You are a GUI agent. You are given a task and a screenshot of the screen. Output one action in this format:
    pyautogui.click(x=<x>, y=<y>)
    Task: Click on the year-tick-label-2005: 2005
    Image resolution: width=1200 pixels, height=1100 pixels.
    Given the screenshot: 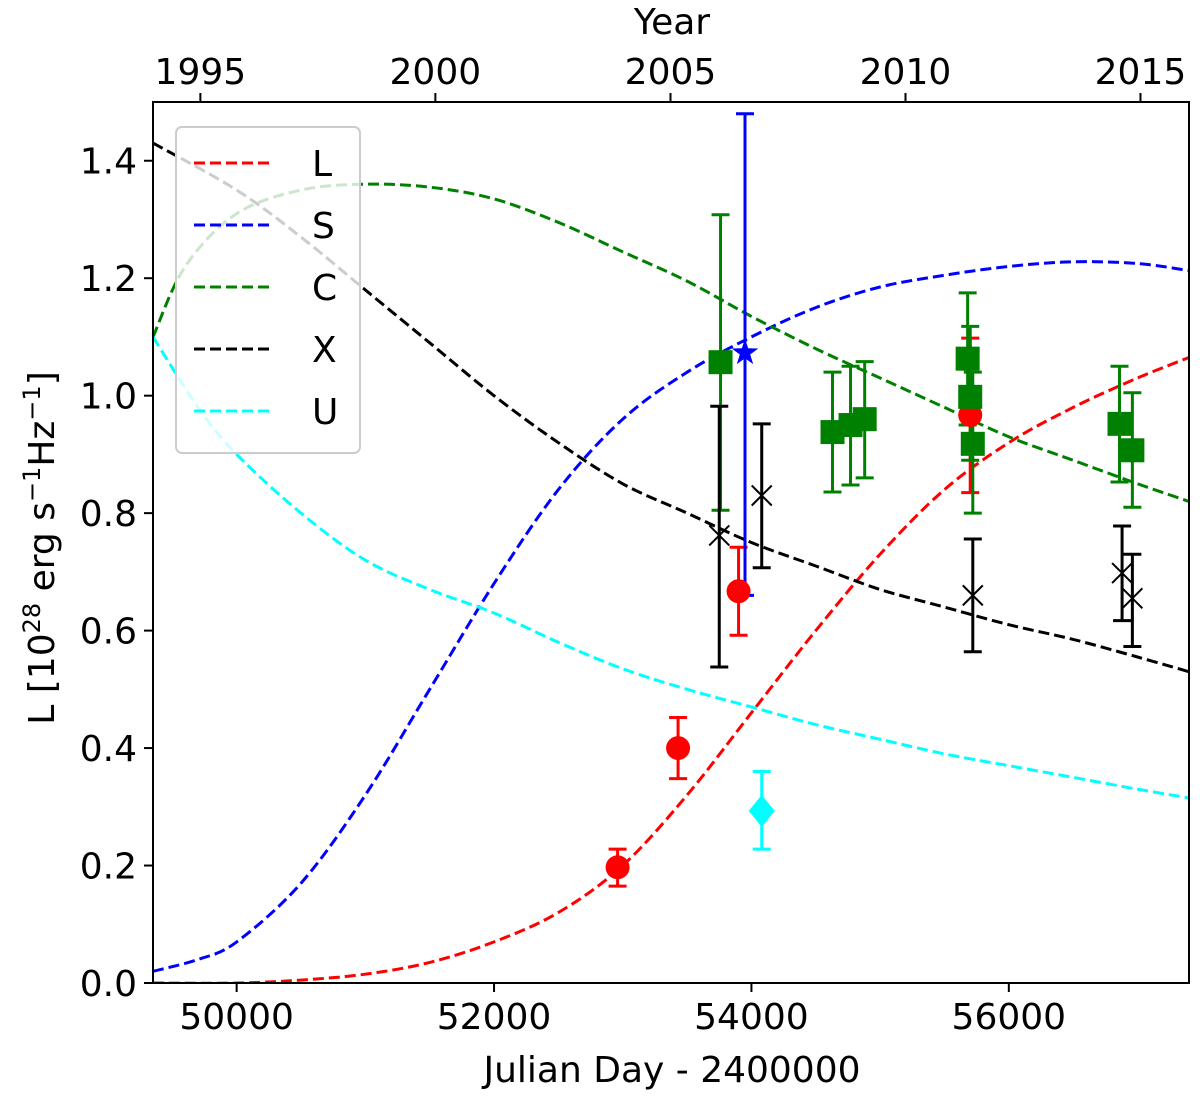 What is the action you would take?
    pyautogui.click(x=671, y=72)
    